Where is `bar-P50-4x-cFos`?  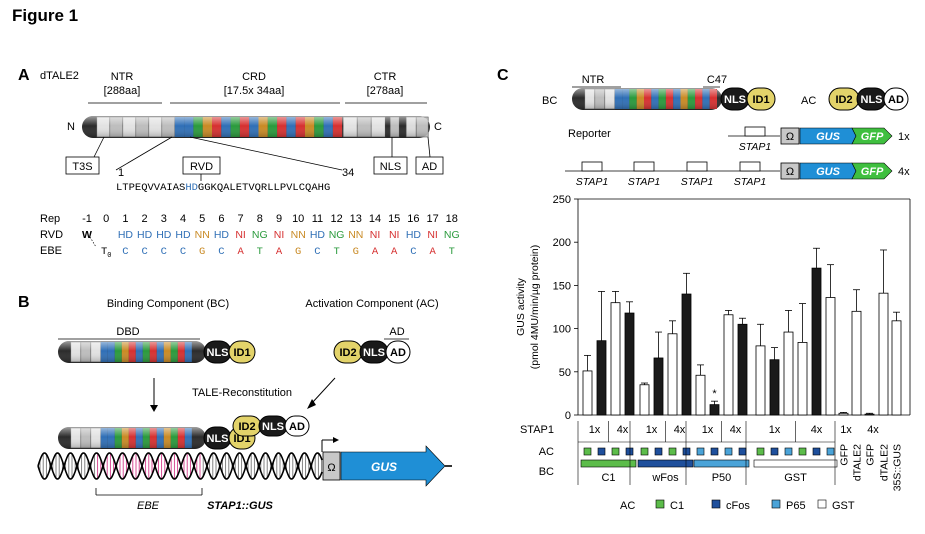
bar-P50-4x-cFos is located at coordinates (742, 369).